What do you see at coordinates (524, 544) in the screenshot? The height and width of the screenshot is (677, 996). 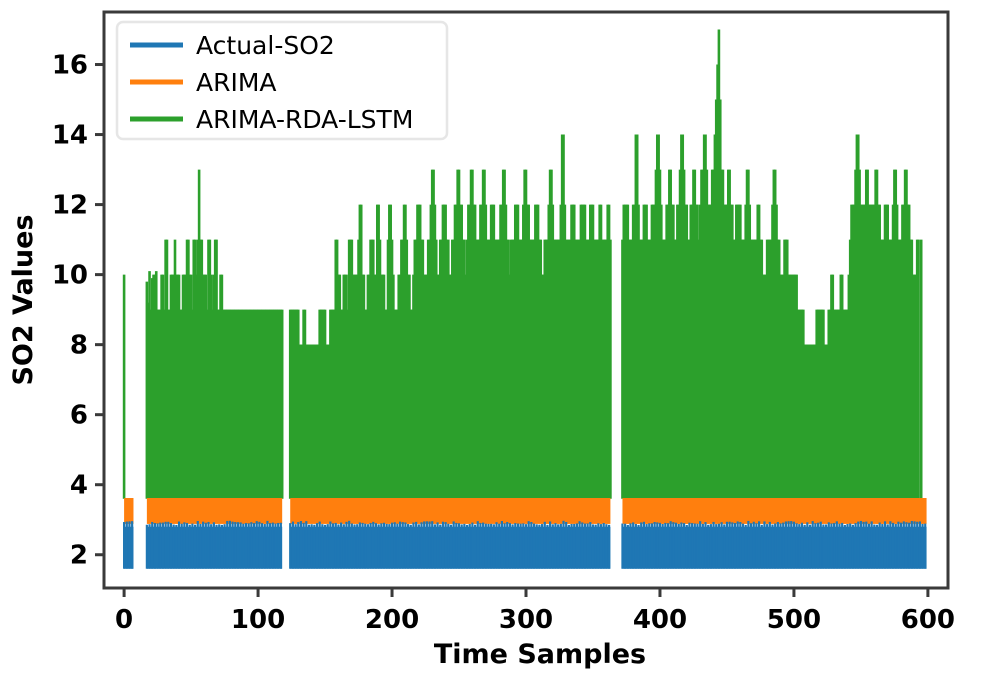 I see `series-actual-so2` at bounding box center [524, 544].